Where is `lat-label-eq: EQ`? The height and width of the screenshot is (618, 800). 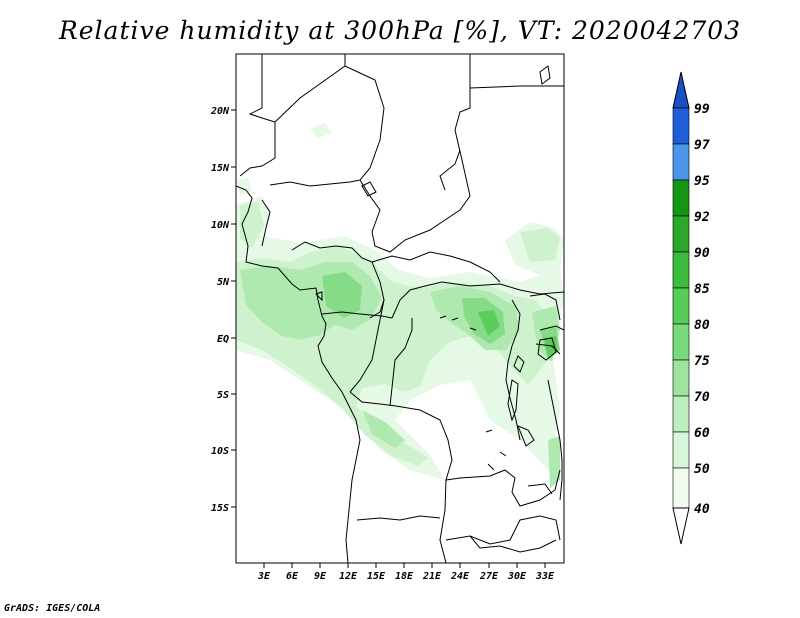
lat-label-eq: EQ is located at coordinates (223, 339).